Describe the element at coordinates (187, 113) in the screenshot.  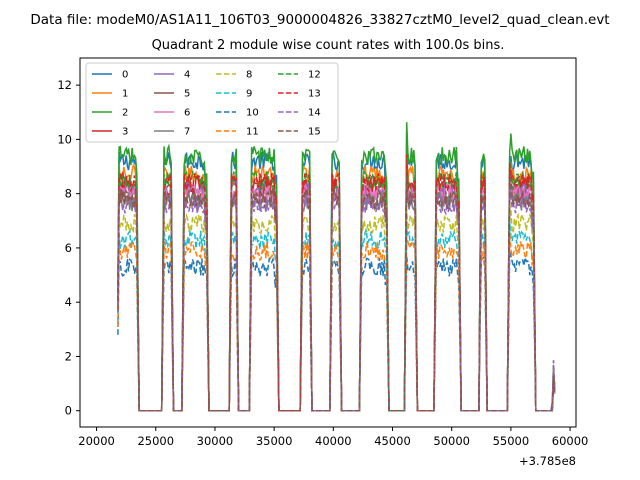
I see `legend-label: 6` at that location.